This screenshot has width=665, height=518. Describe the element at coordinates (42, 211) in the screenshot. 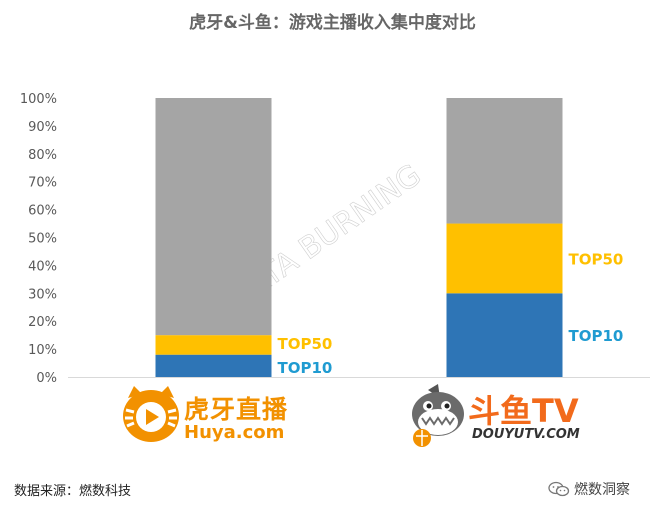

I see `y-tick-label: 60%` at that location.